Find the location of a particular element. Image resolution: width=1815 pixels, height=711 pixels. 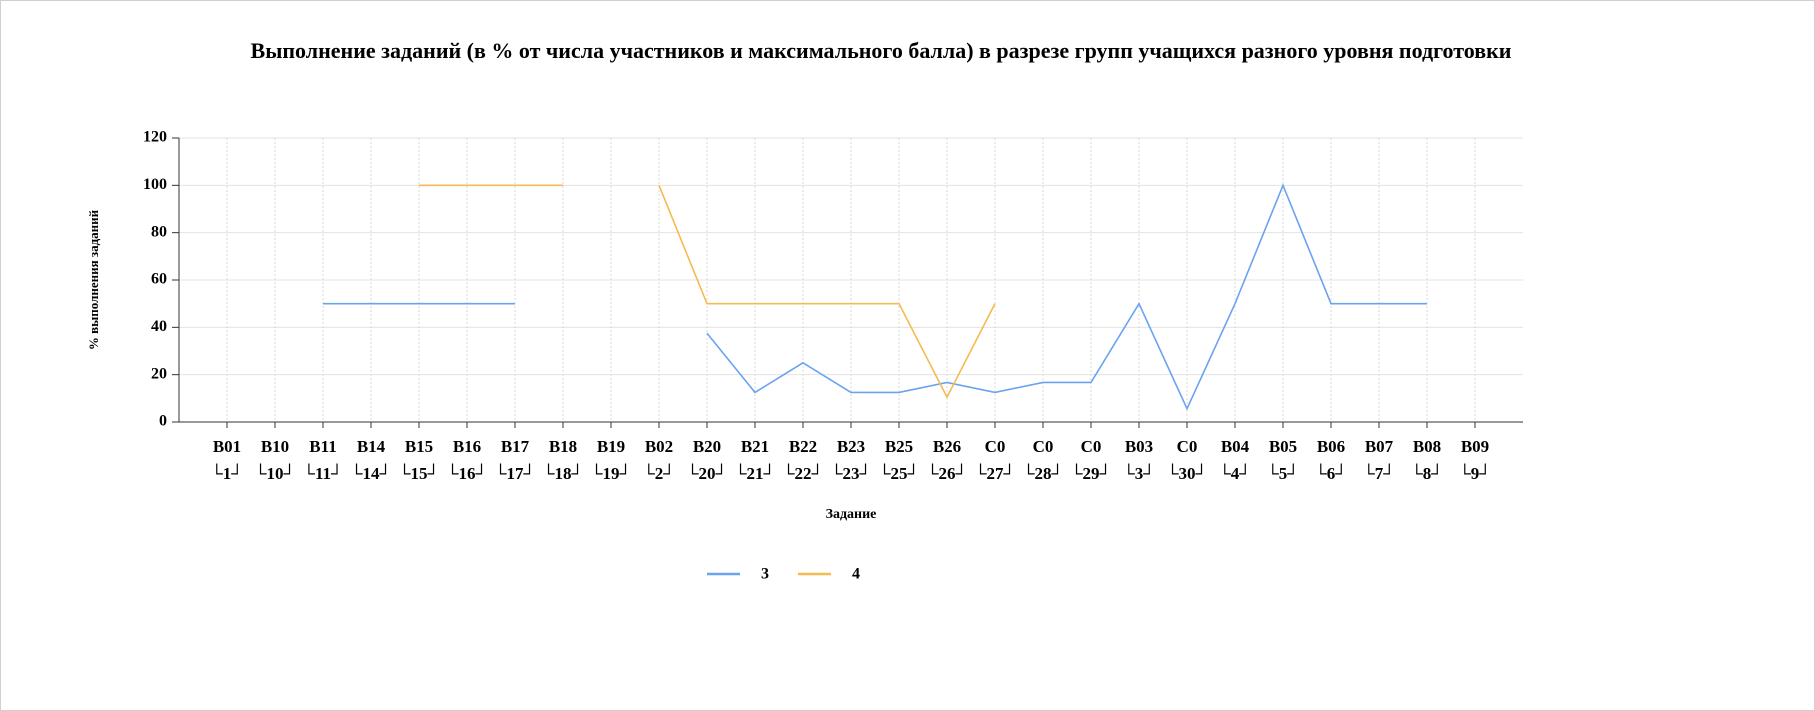

x-tick-label: В10 └10┘ is located at coordinates (275, 460).